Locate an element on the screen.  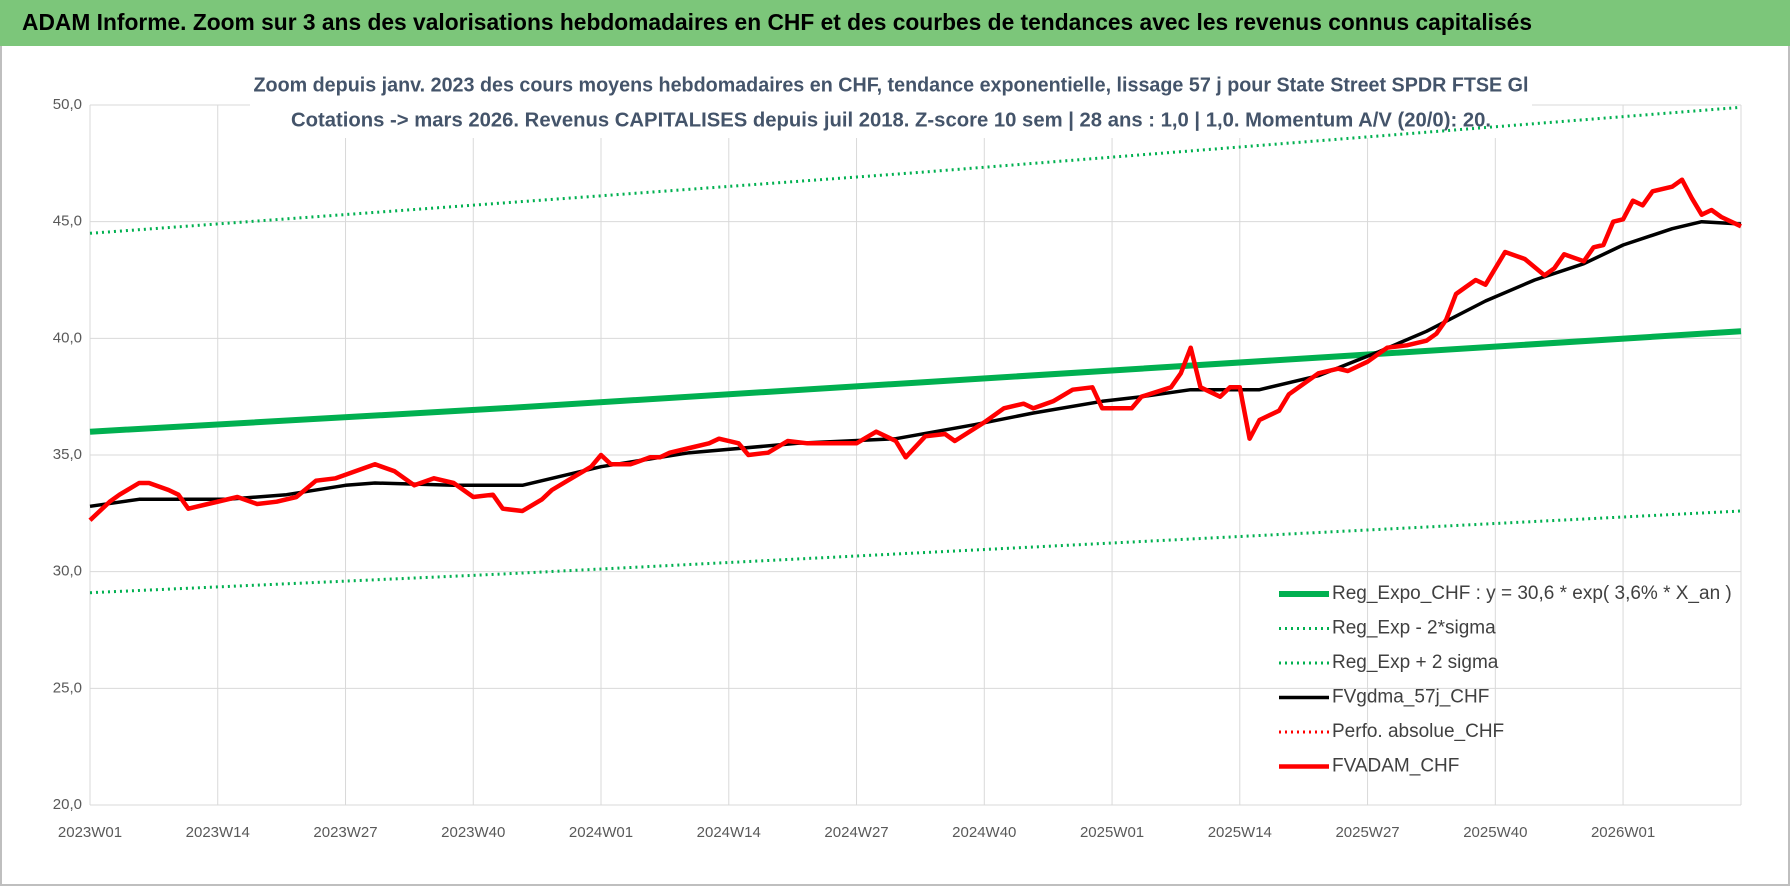
x-tick-label: 2024W14 is located at coordinates (729, 832).